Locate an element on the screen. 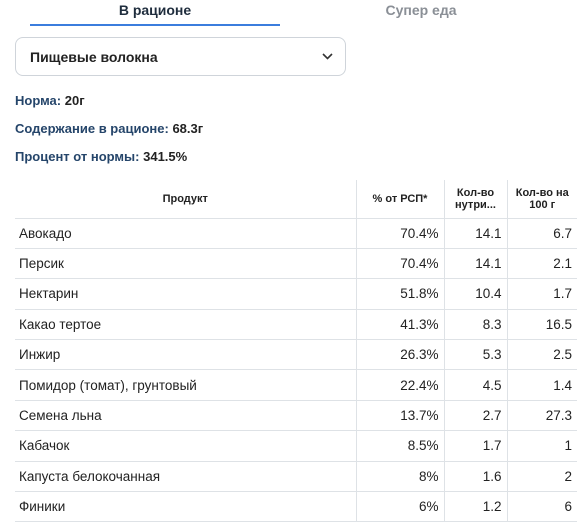  norm-stat: Норма: 20г is located at coordinates (50, 100).